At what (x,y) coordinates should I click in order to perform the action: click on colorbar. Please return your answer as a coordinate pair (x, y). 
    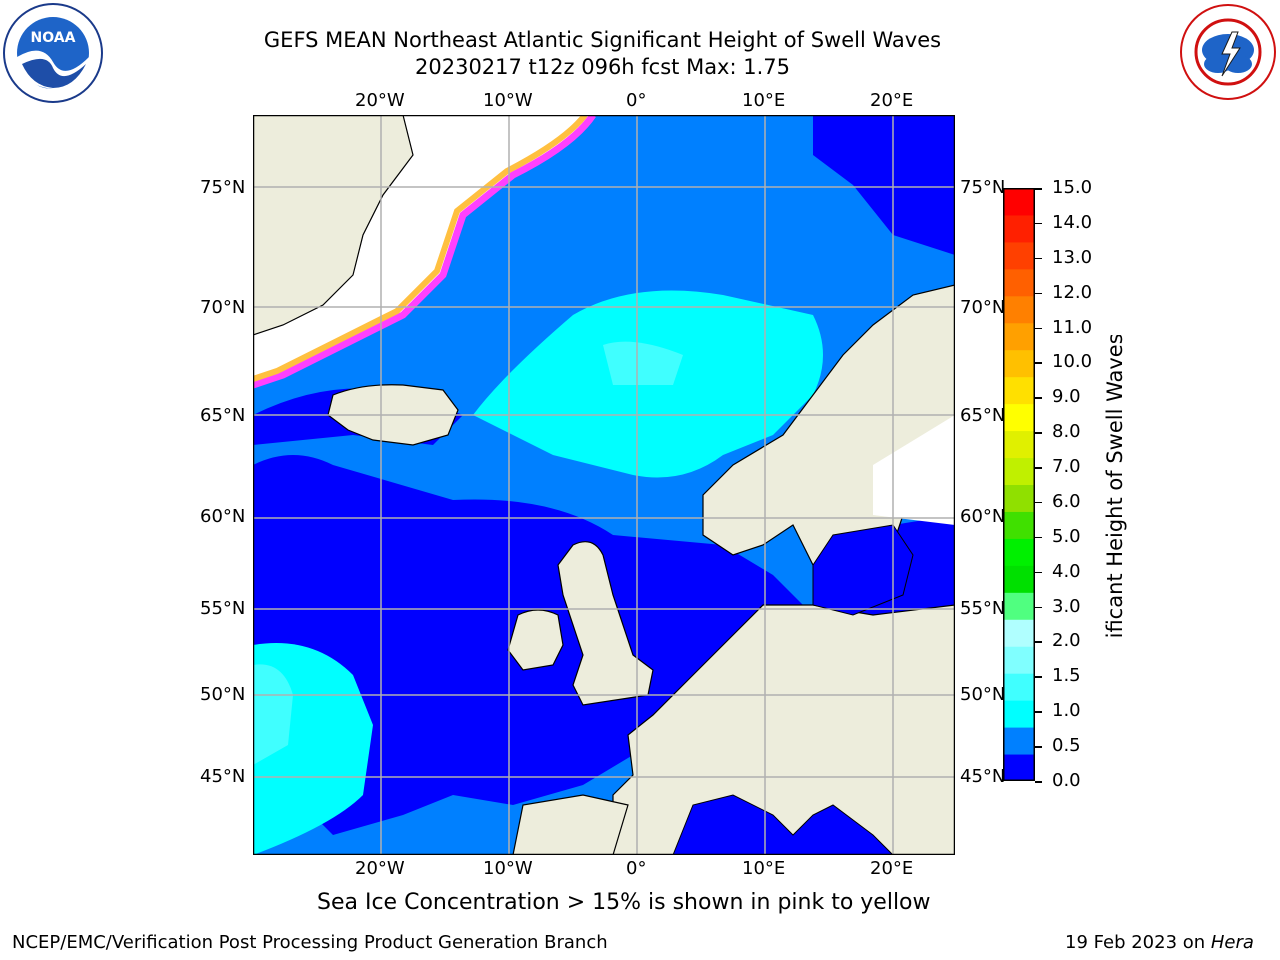
    Looking at the image, I should click on (1019, 484).